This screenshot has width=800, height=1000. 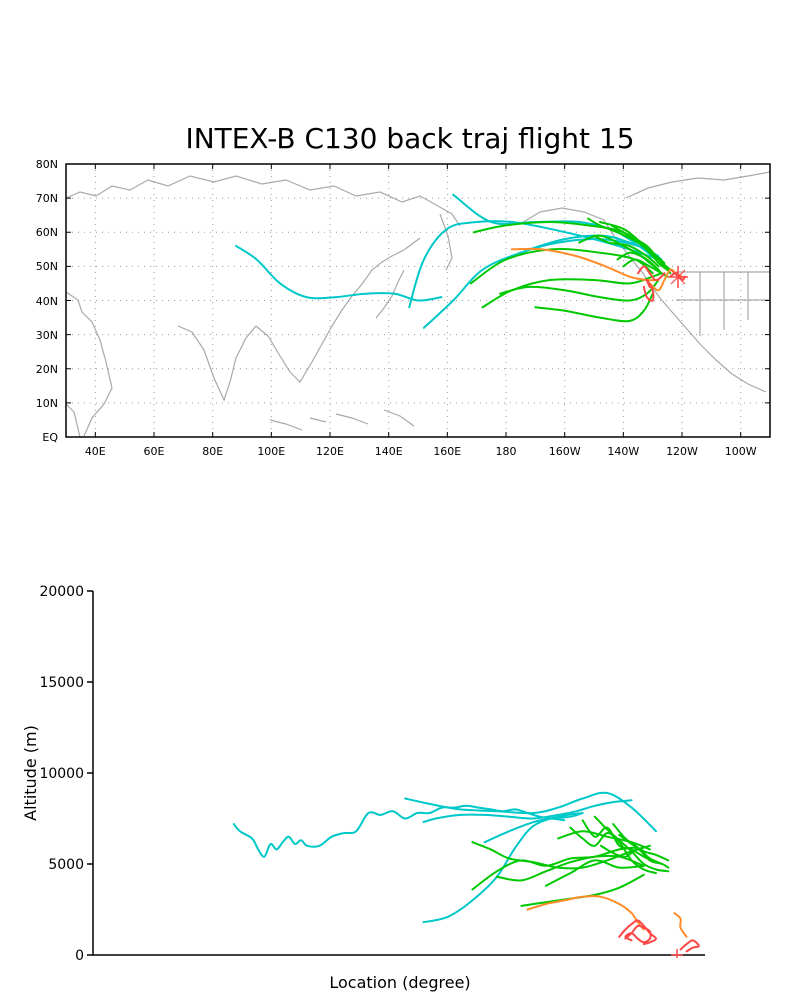 I want to click on map-y-ticks: EQ 10N 20N 30N 40N 50N 60N 70N 80N, so click(x=47, y=301).